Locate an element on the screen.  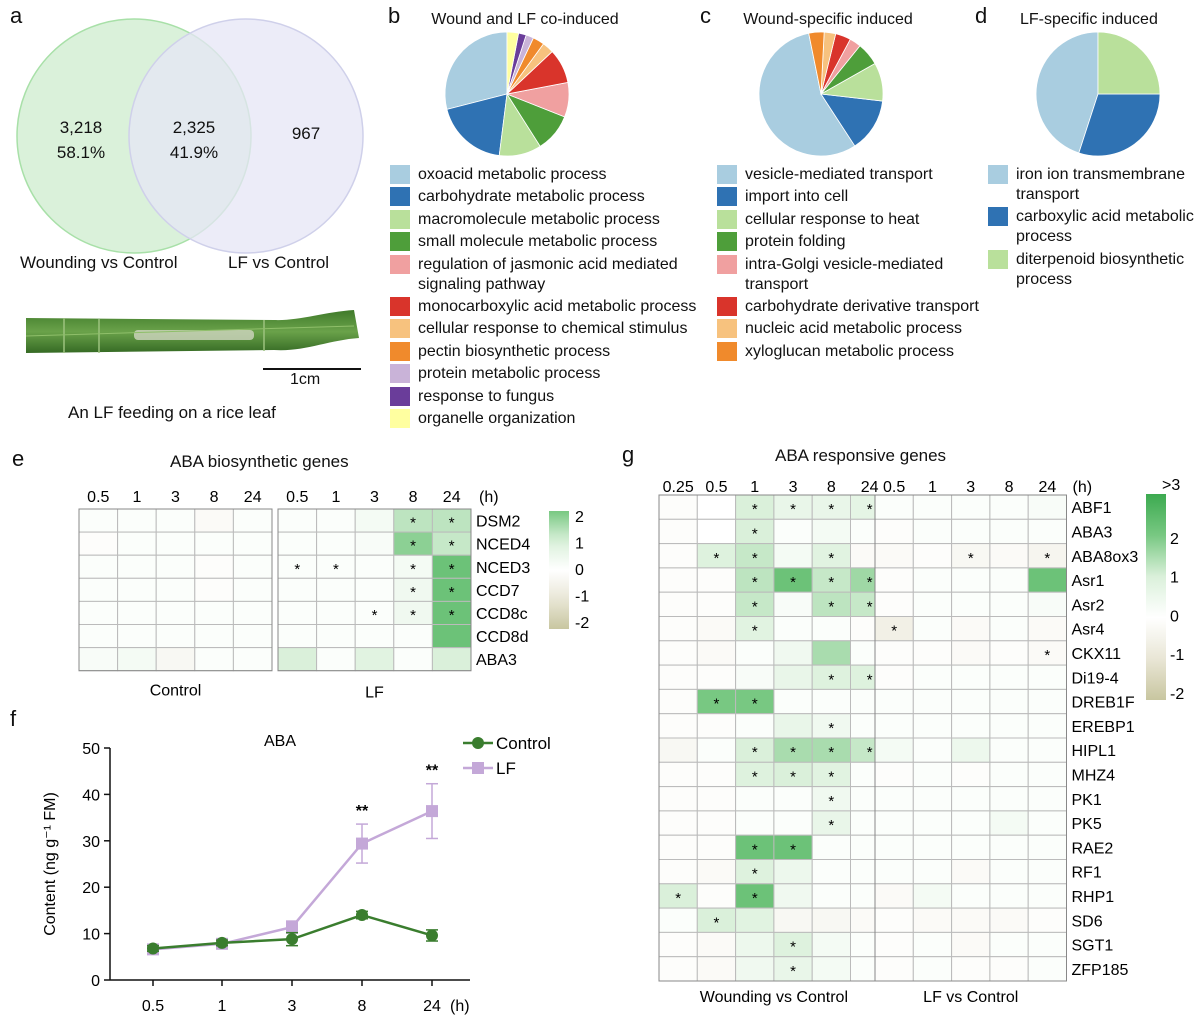
legend-item: protein metabolic process is located at coordinates (555, 374).